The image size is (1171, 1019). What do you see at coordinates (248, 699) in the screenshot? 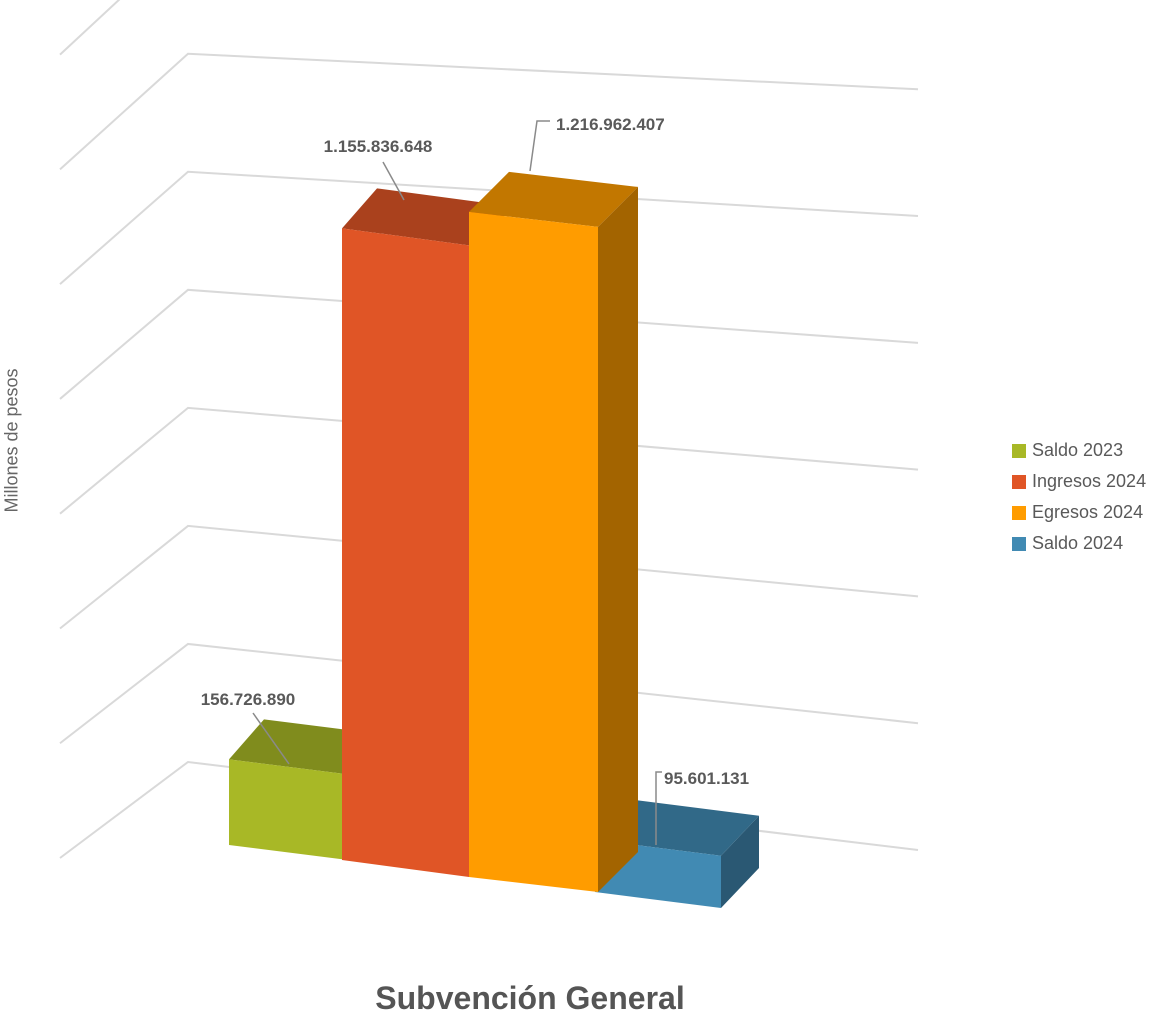
I see `data-label: 156.726.890` at bounding box center [248, 699].